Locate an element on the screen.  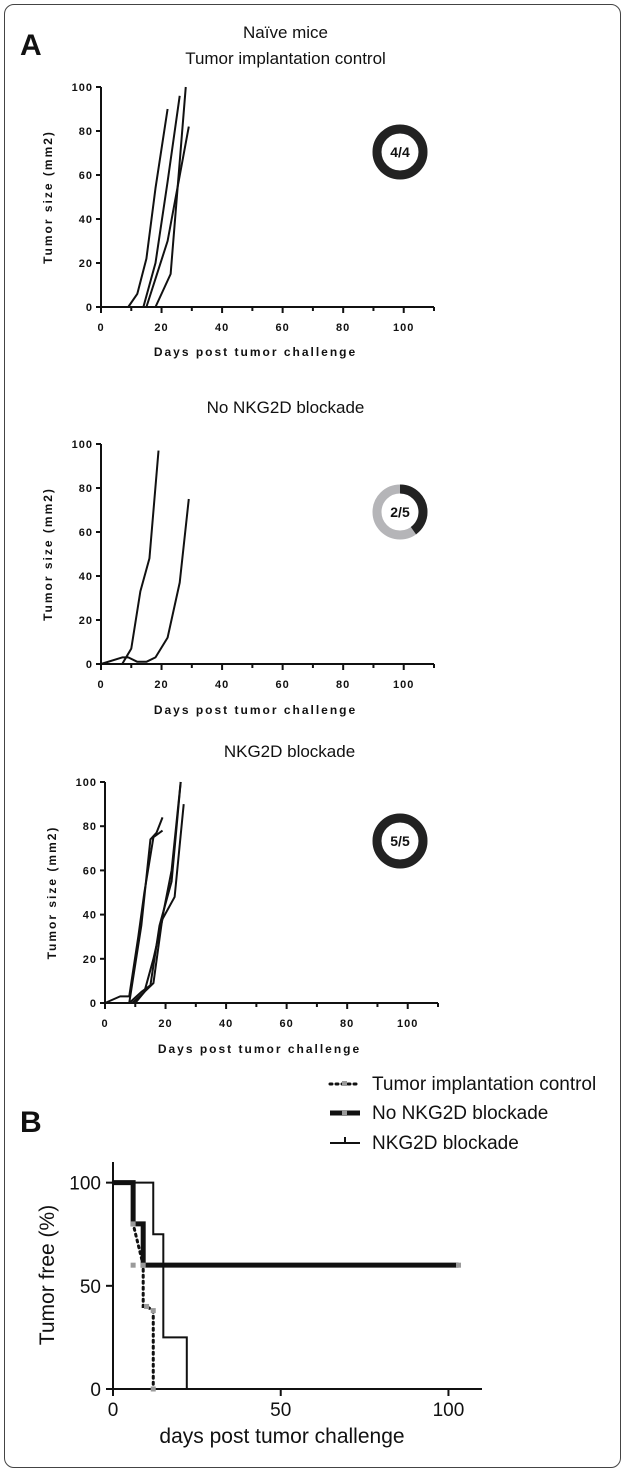
legend-label-1: Tumor implantation control is located at coordinates (484, 1084).